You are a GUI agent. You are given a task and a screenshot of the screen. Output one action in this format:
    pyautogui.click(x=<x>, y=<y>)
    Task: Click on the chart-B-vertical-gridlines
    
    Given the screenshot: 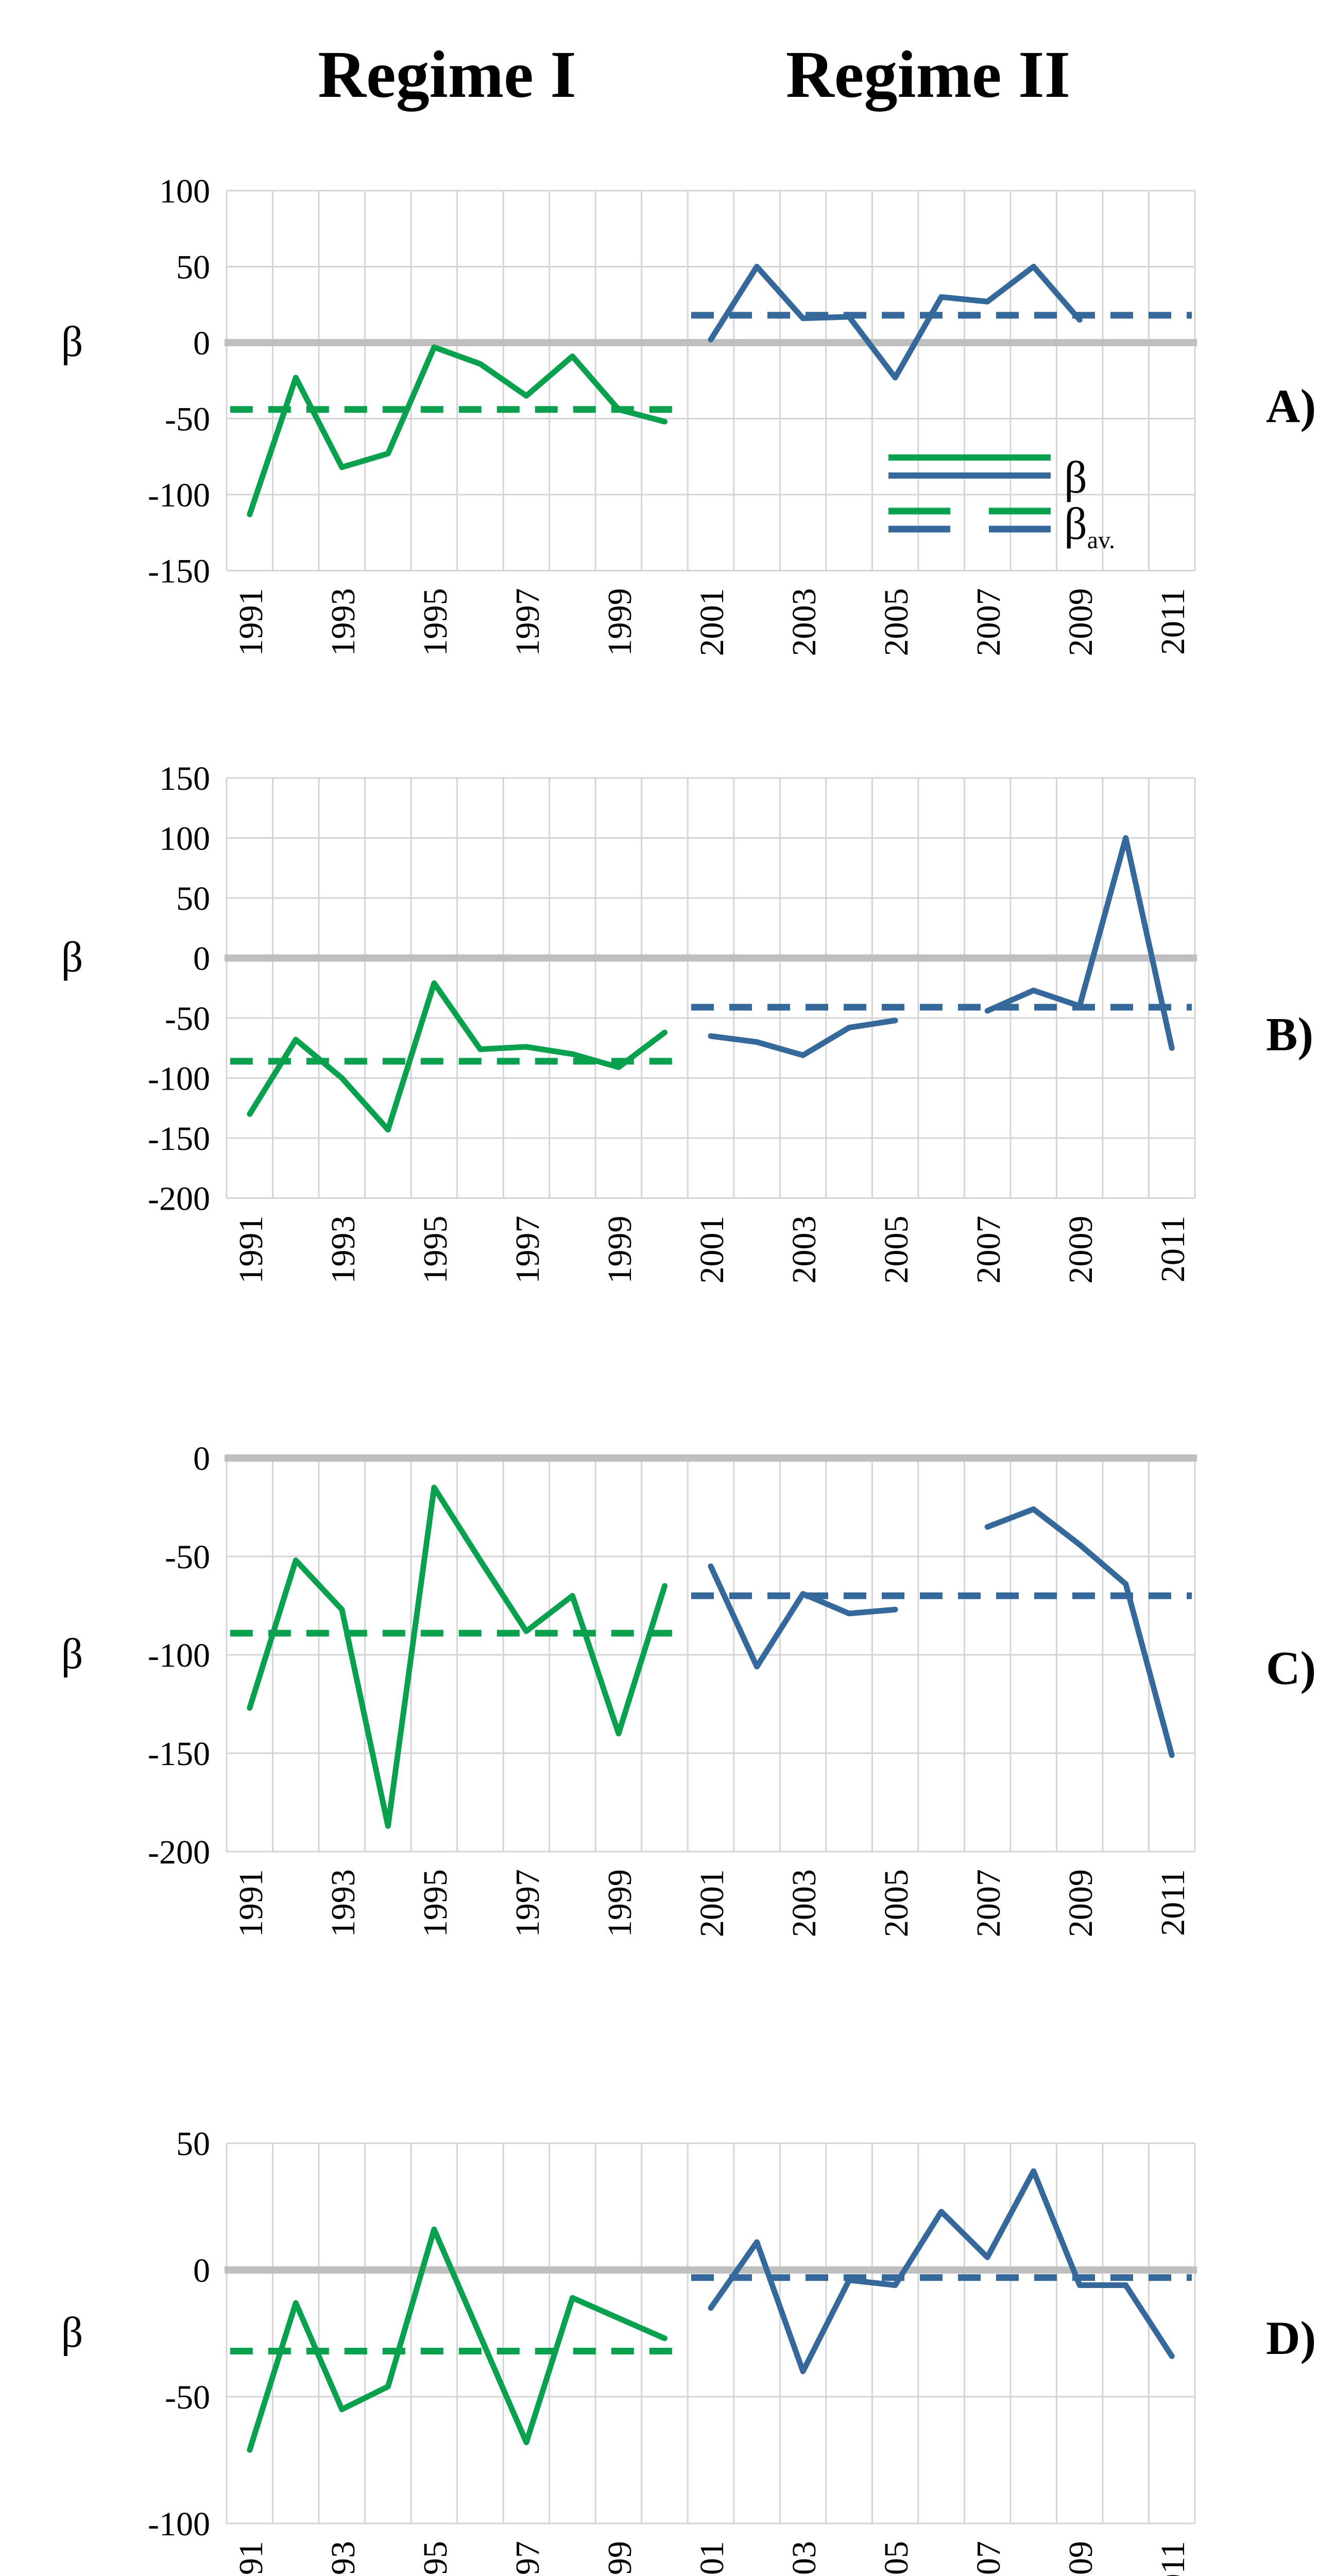 What is the action you would take?
    pyautogui.click(x=711, y=988)
    